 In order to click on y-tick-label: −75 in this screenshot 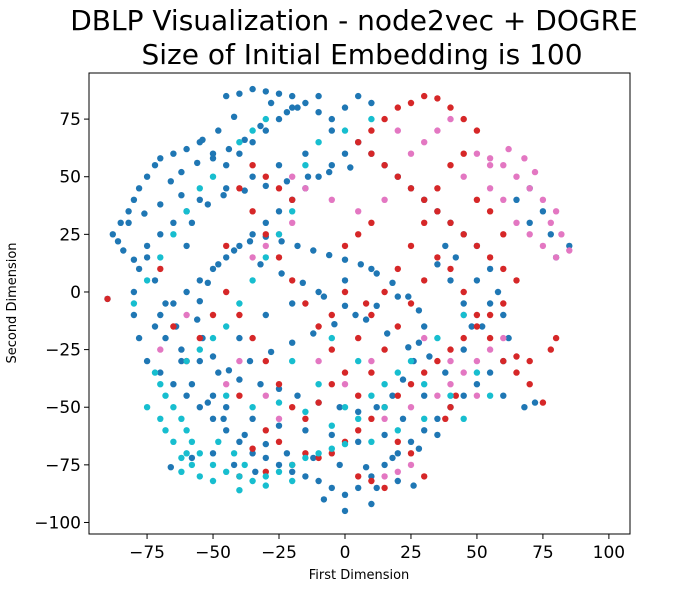, I will do `click(63, 466)`.